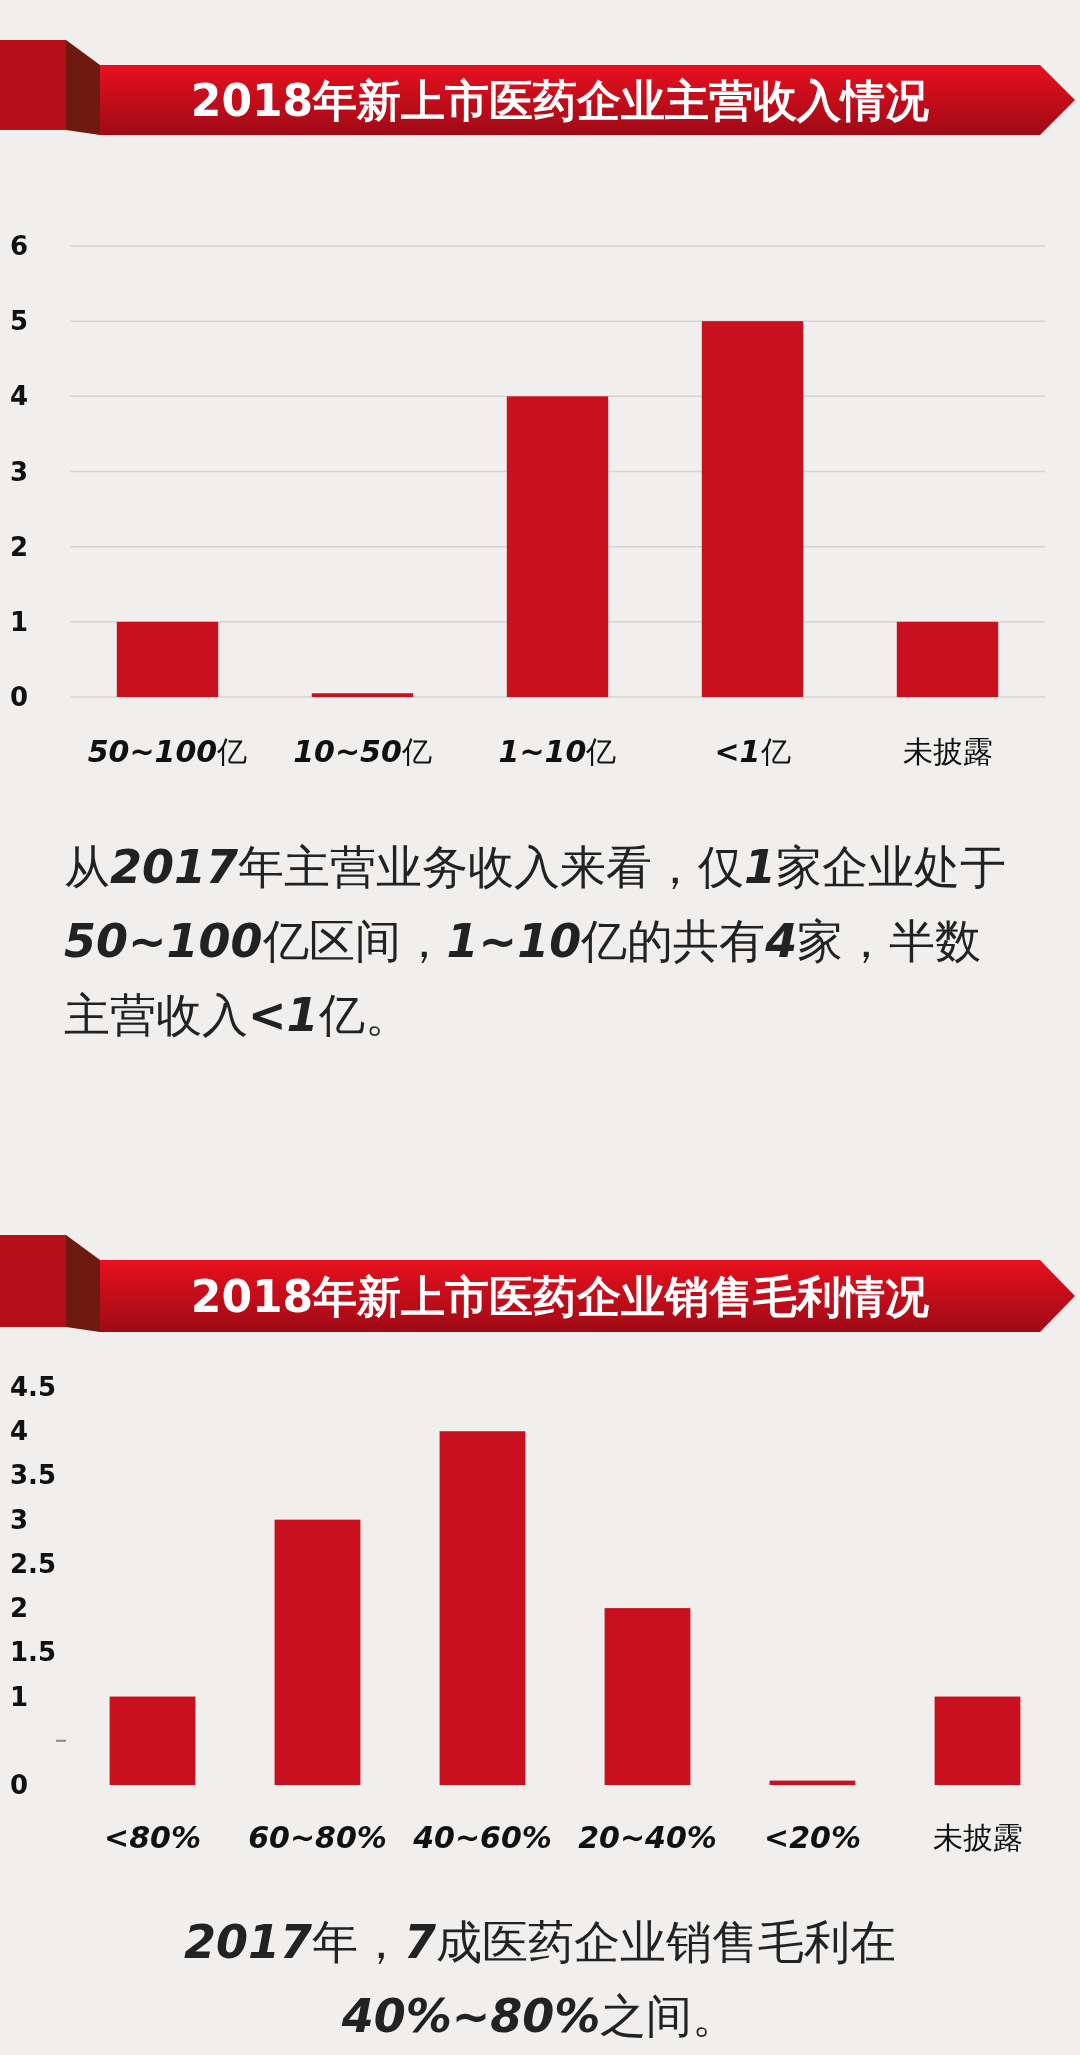 This screenshot has width=1080, height=2055. What do you see at coordinates (19, 246) in the screenshot?
I see `y-tick-label: 6` at bounding box center [19, 246].